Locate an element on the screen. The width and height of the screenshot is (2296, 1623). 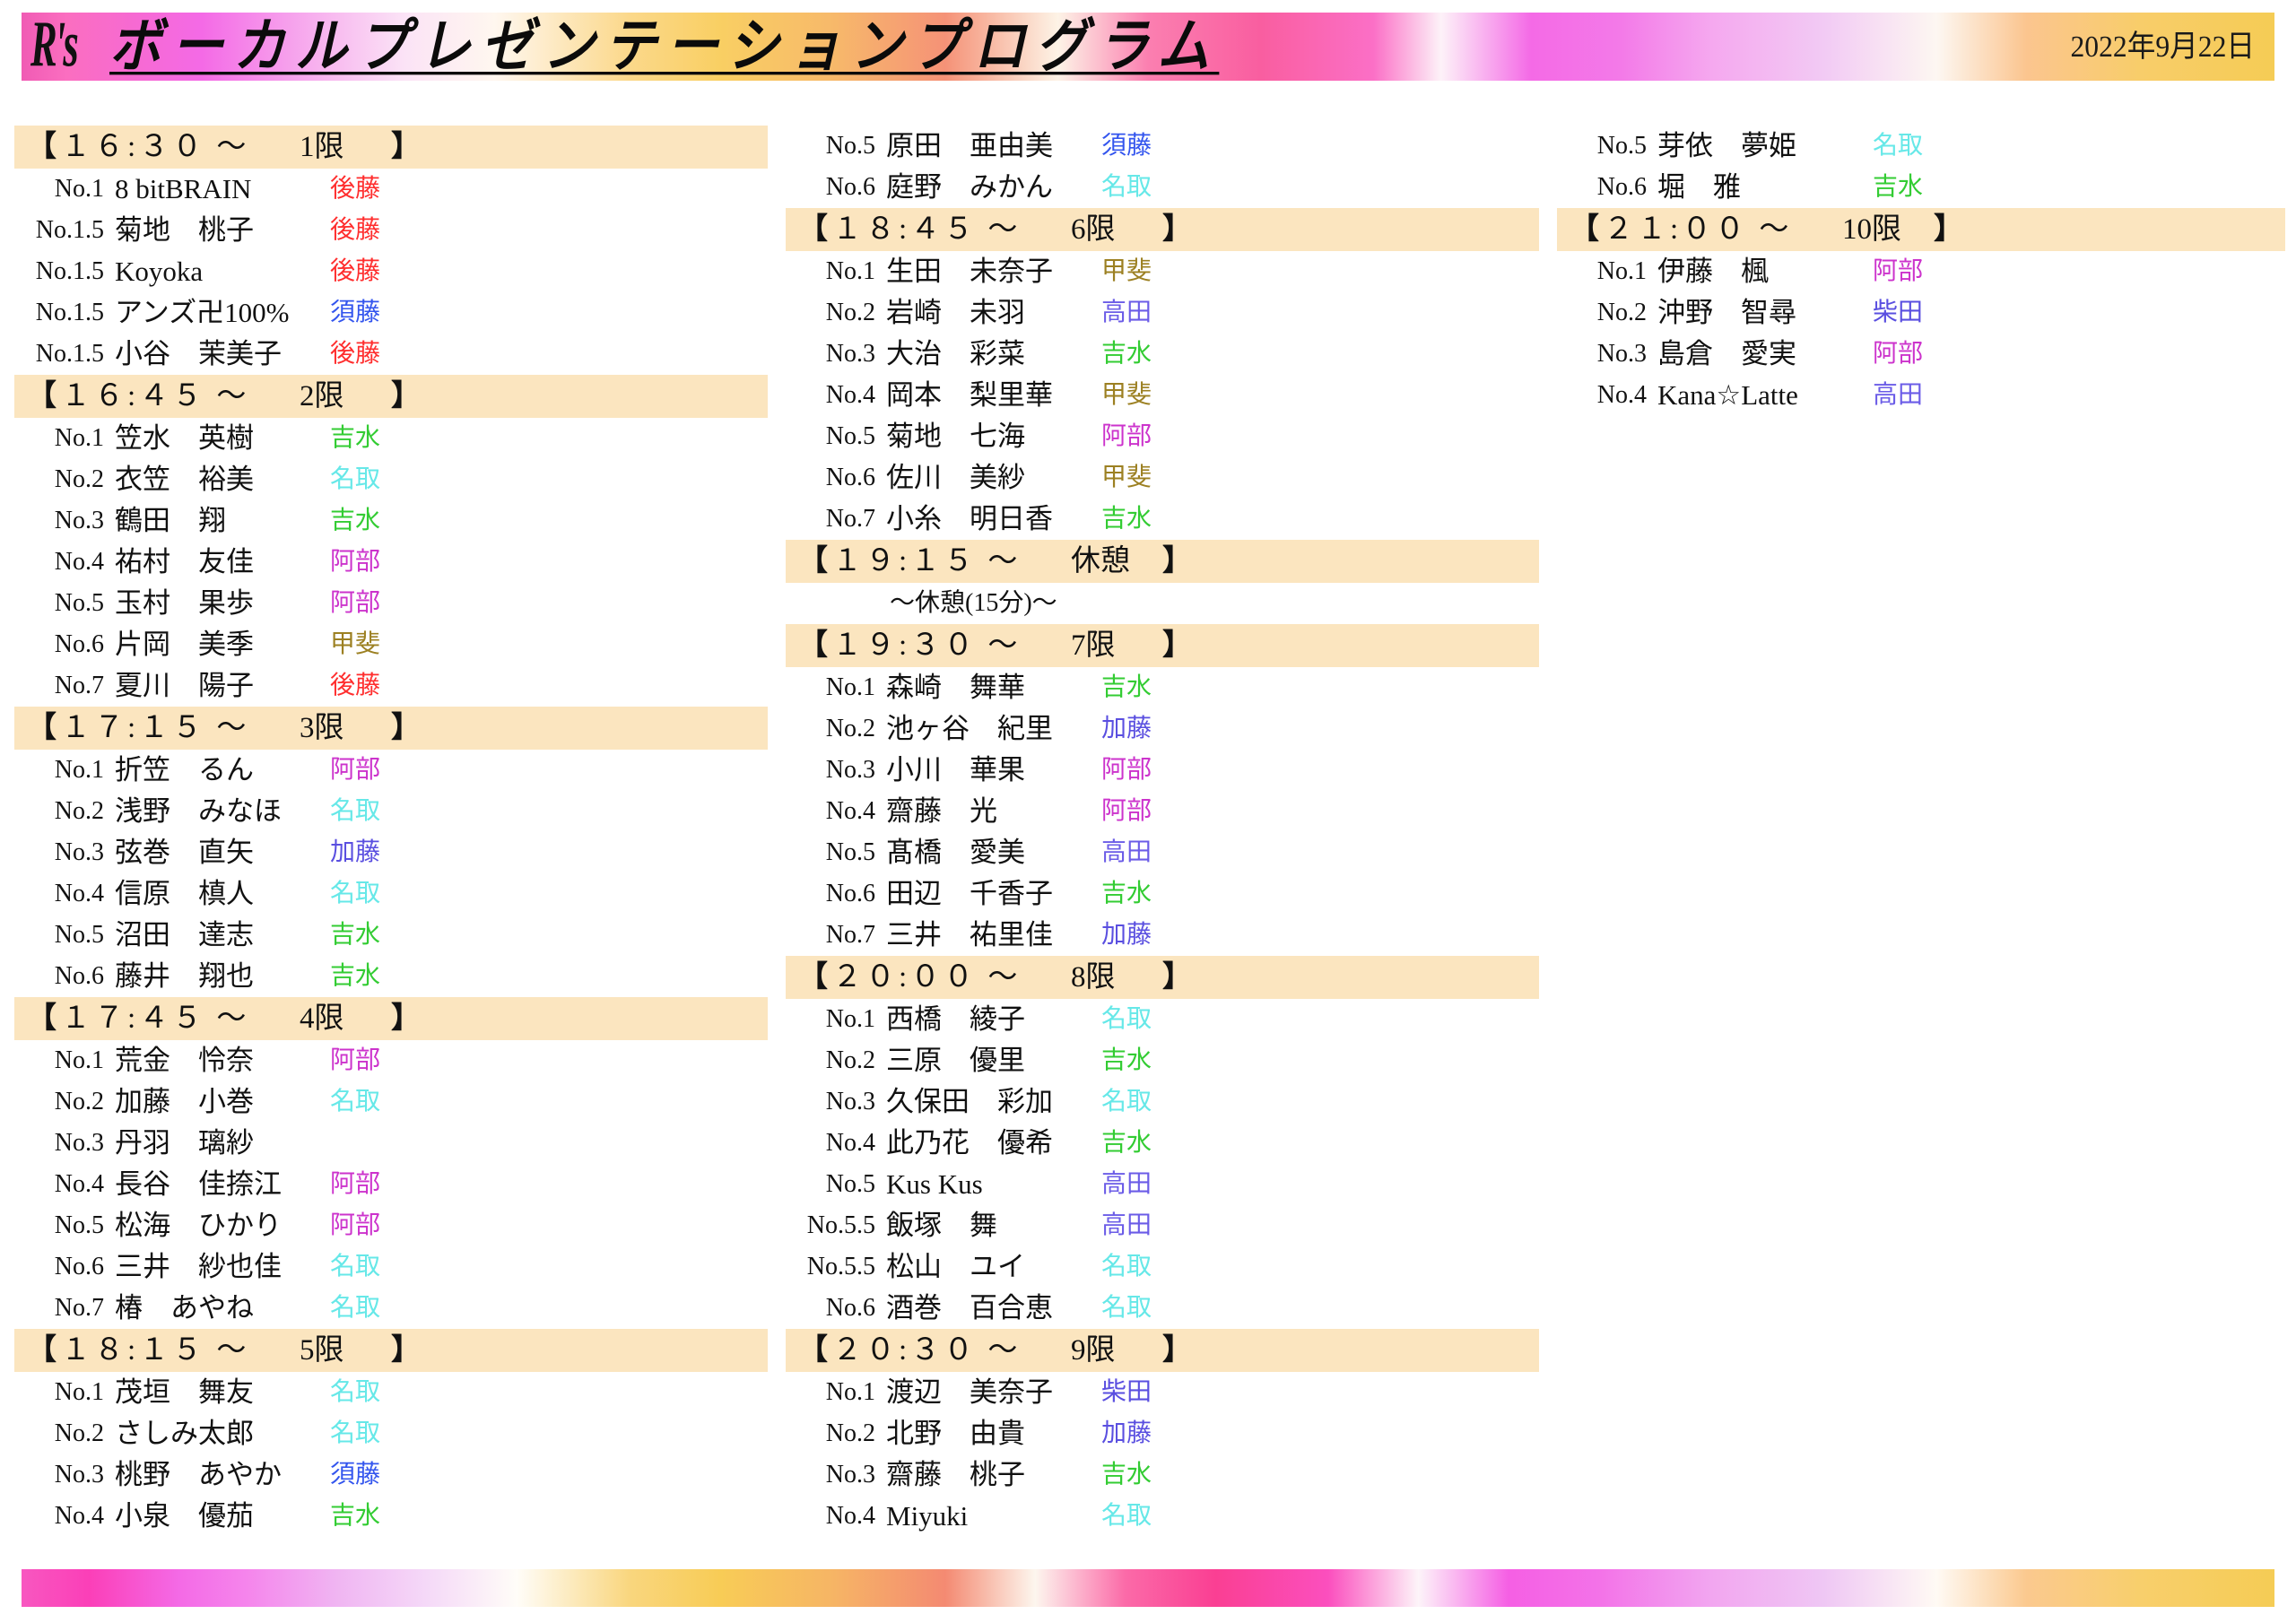
program-entry-row: No.3 丹羽 璃紗 is located at coordinates (391, 1143).